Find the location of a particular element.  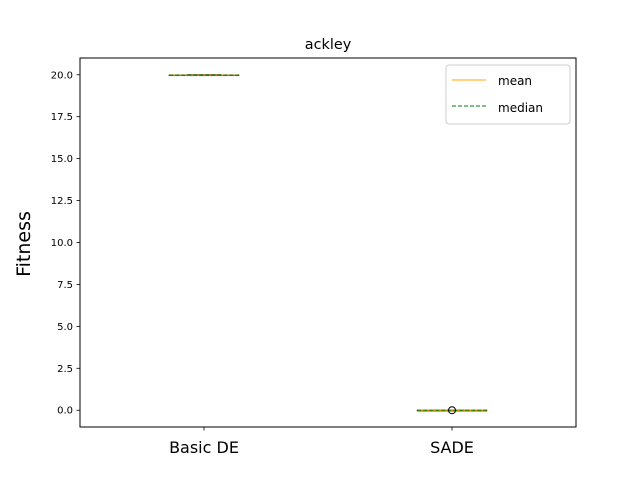

box-basic-de is located at coordinates (204, 75).